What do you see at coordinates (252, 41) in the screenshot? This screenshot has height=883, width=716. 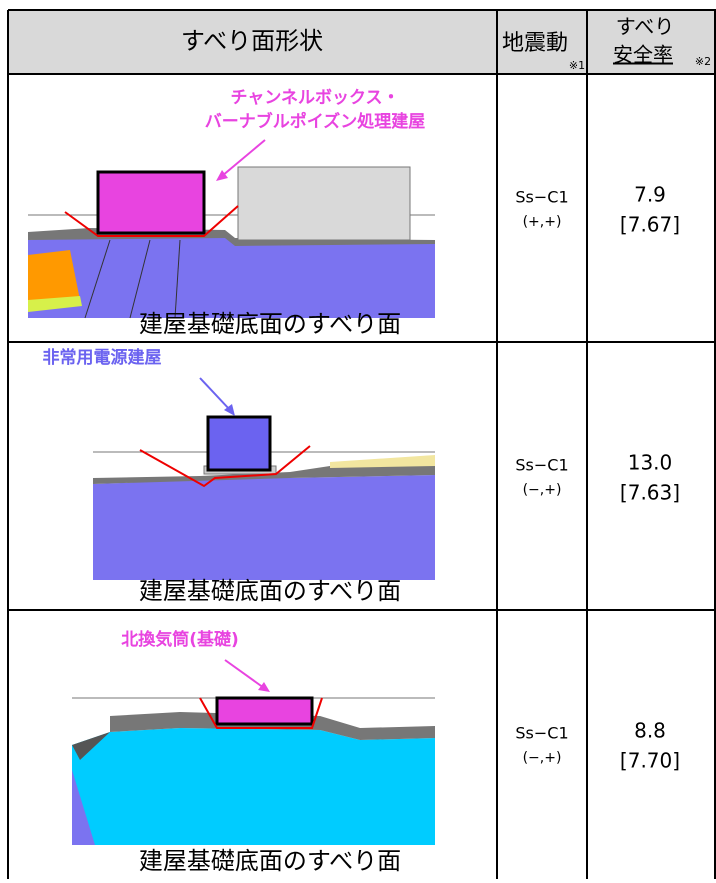 I see `header-shape: すべり面形状` at bounding box center [252, 41].